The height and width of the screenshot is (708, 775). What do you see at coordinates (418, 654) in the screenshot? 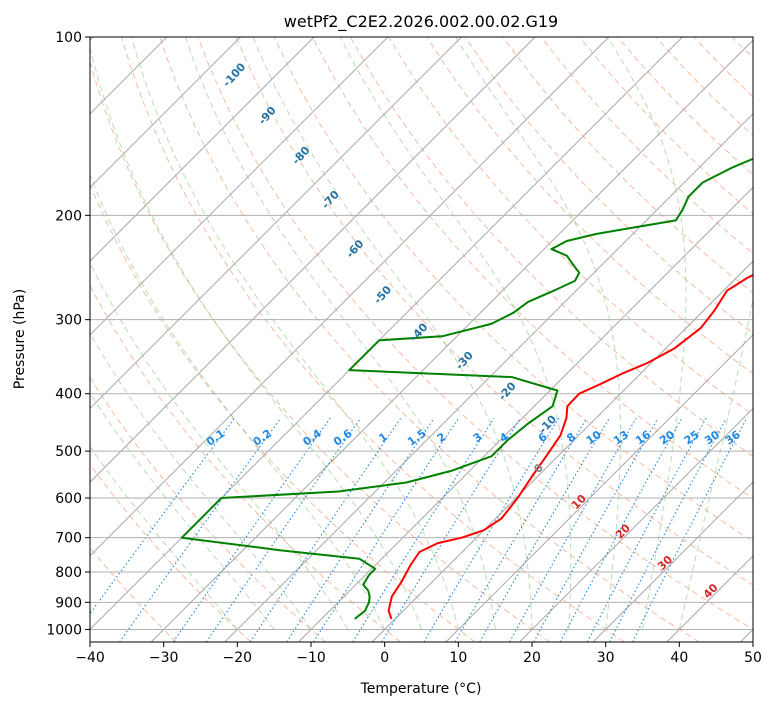
I see `x-axis: −40 −30 −20 −10 0 10 20 30 40 50` at bounding box center [418, 654].